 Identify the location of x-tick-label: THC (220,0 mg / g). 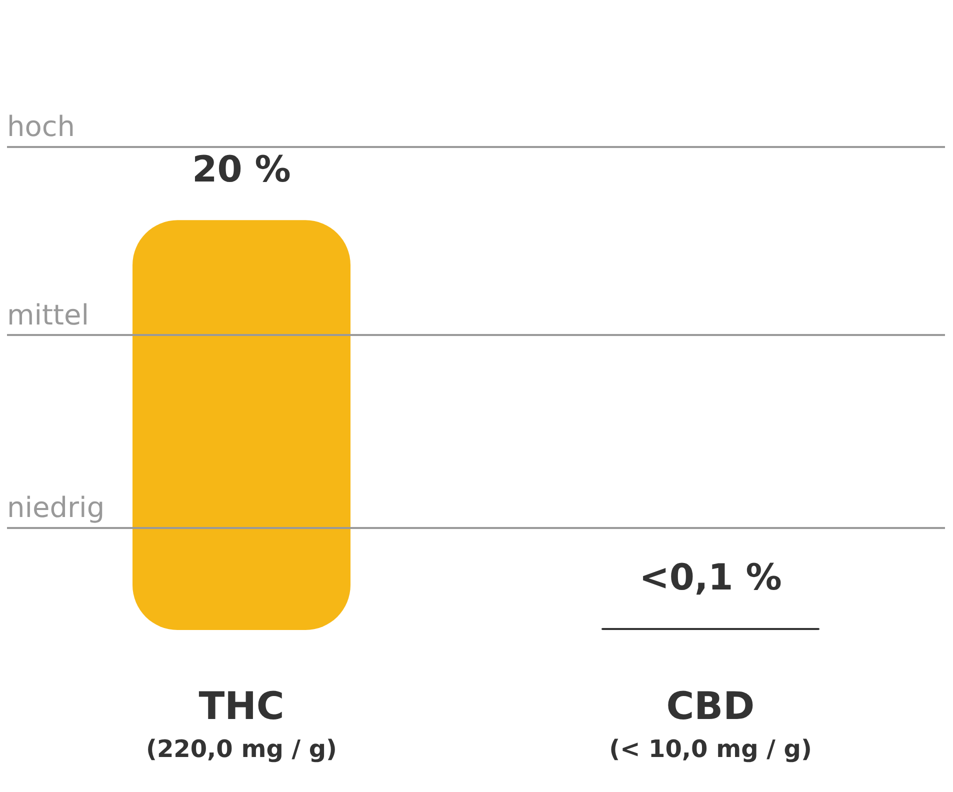
(242, 723).